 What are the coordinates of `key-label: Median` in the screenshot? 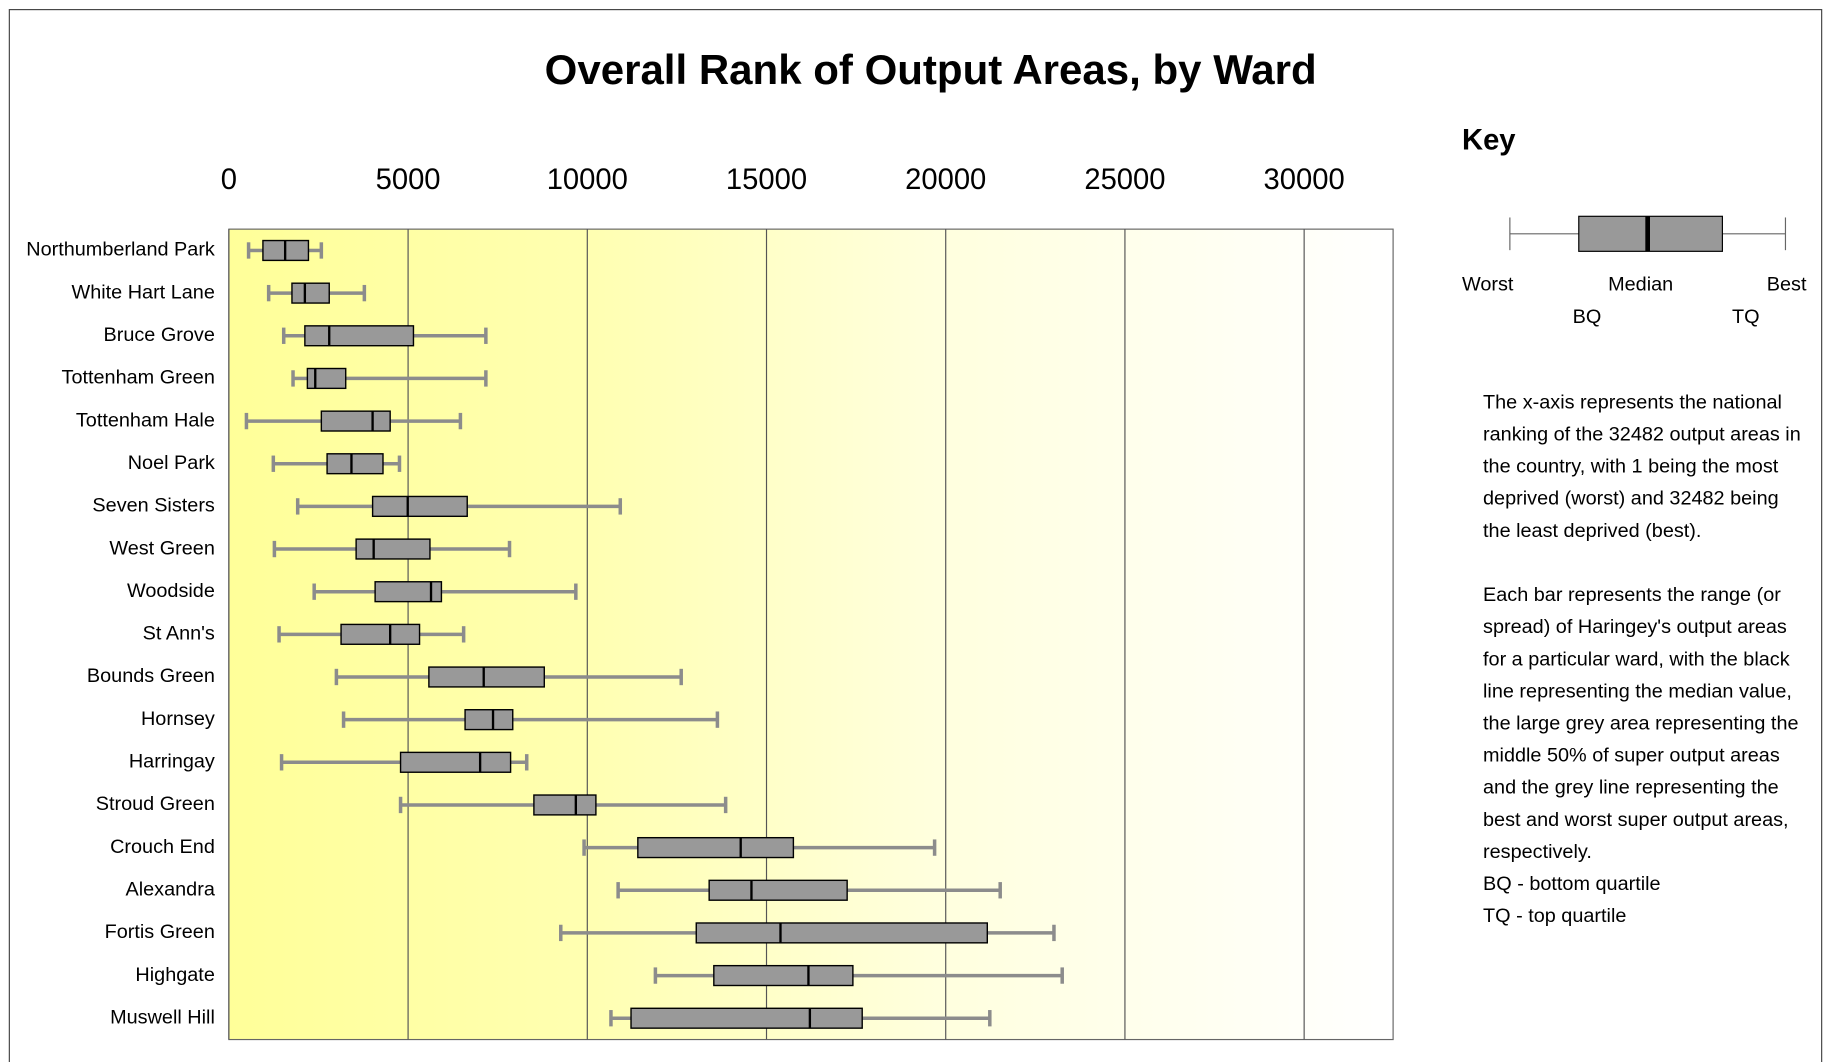 It's located at (1640, 284).